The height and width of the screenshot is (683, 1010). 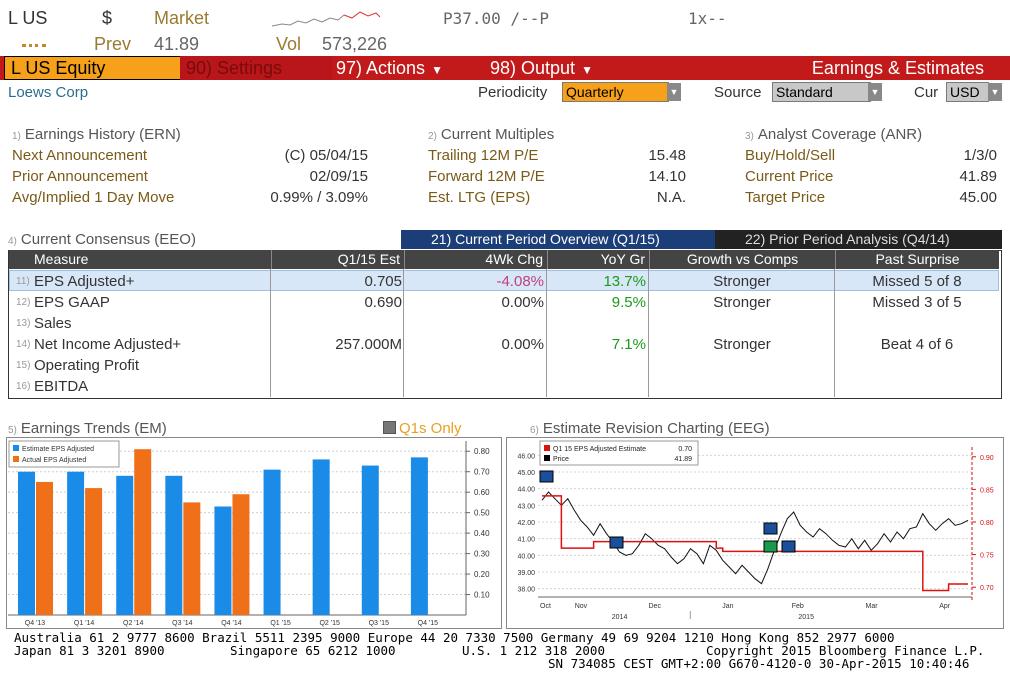 I want to click on right-tick-label: 0.85, so click(x=987, y=490).